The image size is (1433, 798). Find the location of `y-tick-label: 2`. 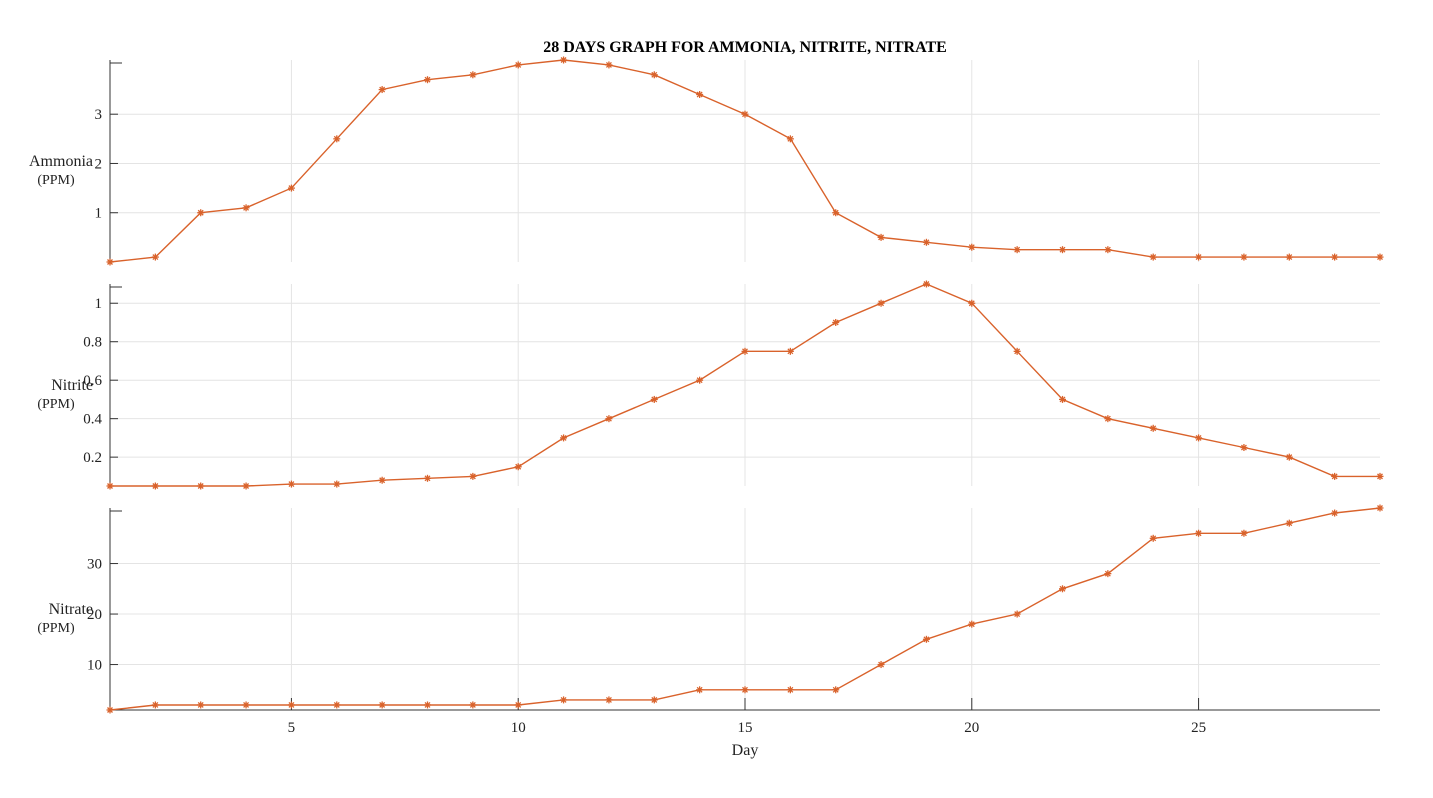

y-tick-label: 2 is located at coordinates (99, 164).